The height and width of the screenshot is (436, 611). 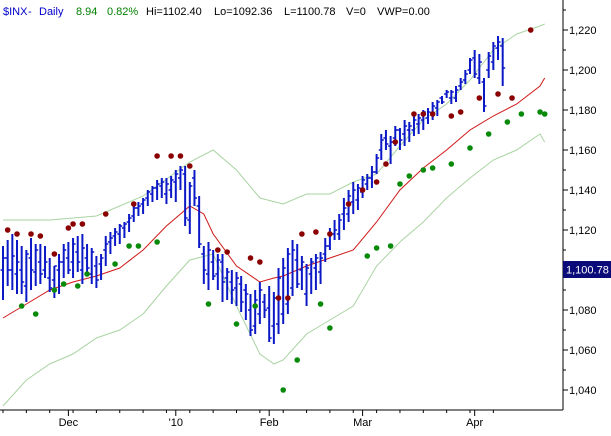 I want to click on x-tick-label: Mar, so click(x=362, y=423).